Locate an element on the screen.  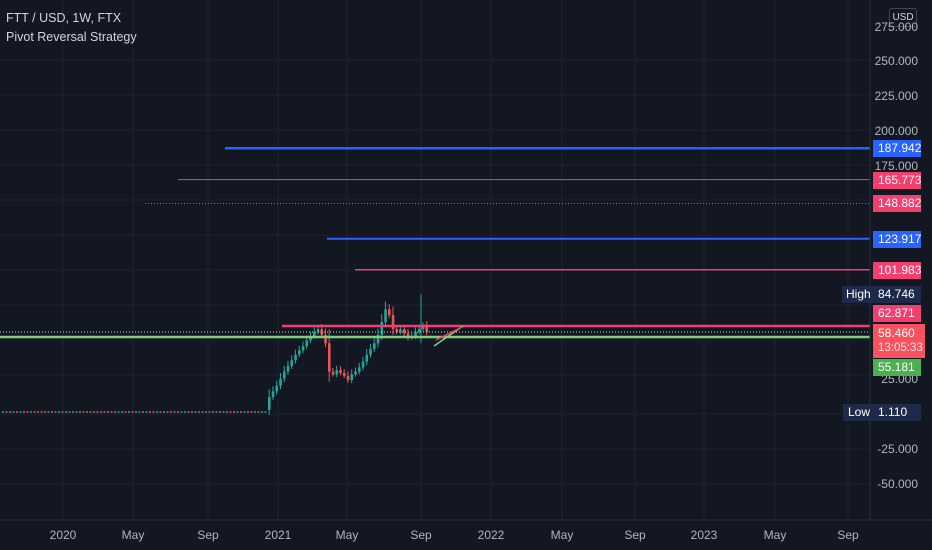
x-tick-label: 2023 is located at coordinates (704, 535).